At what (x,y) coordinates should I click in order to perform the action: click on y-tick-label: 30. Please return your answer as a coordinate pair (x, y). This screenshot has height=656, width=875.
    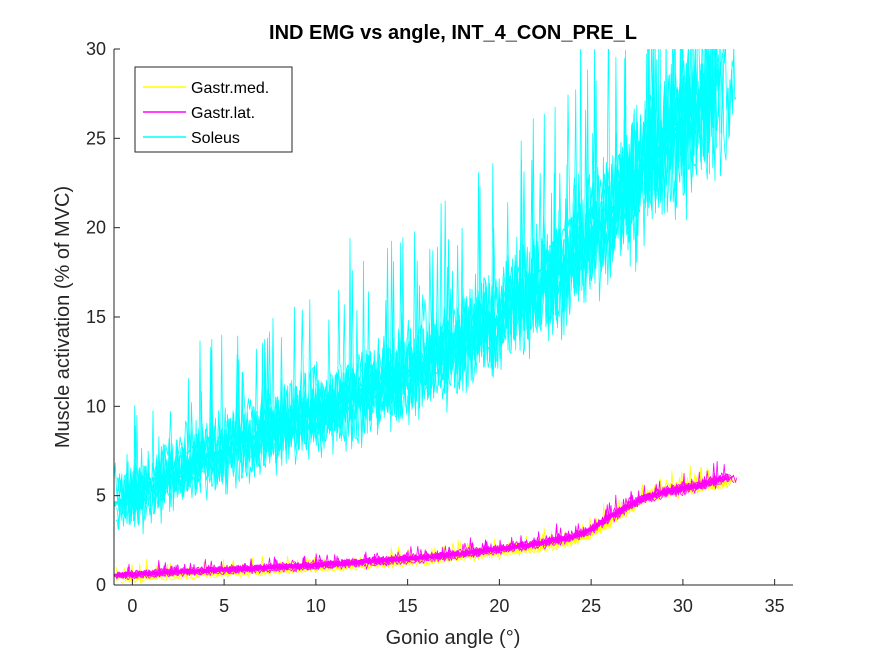
    Looking at the image, I should click on (96, 49).